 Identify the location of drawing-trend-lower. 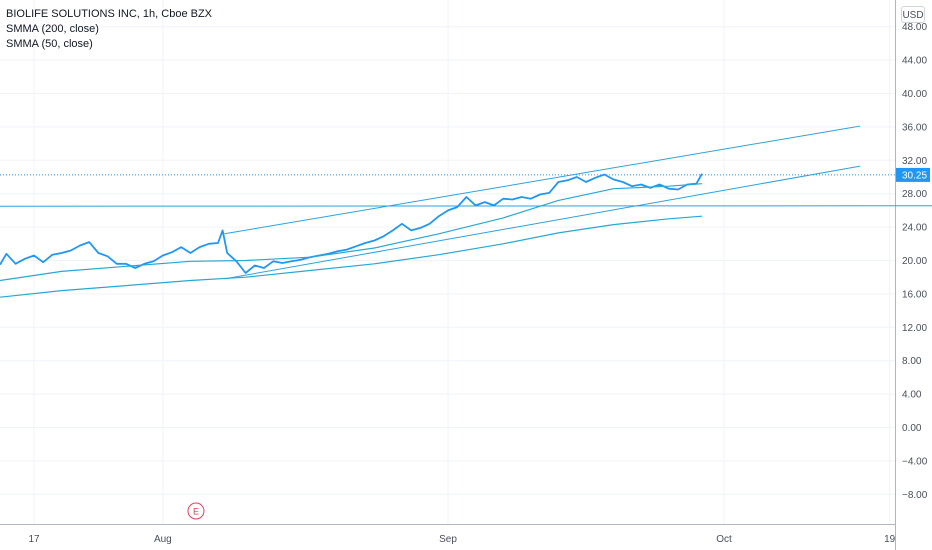
(542, 222).